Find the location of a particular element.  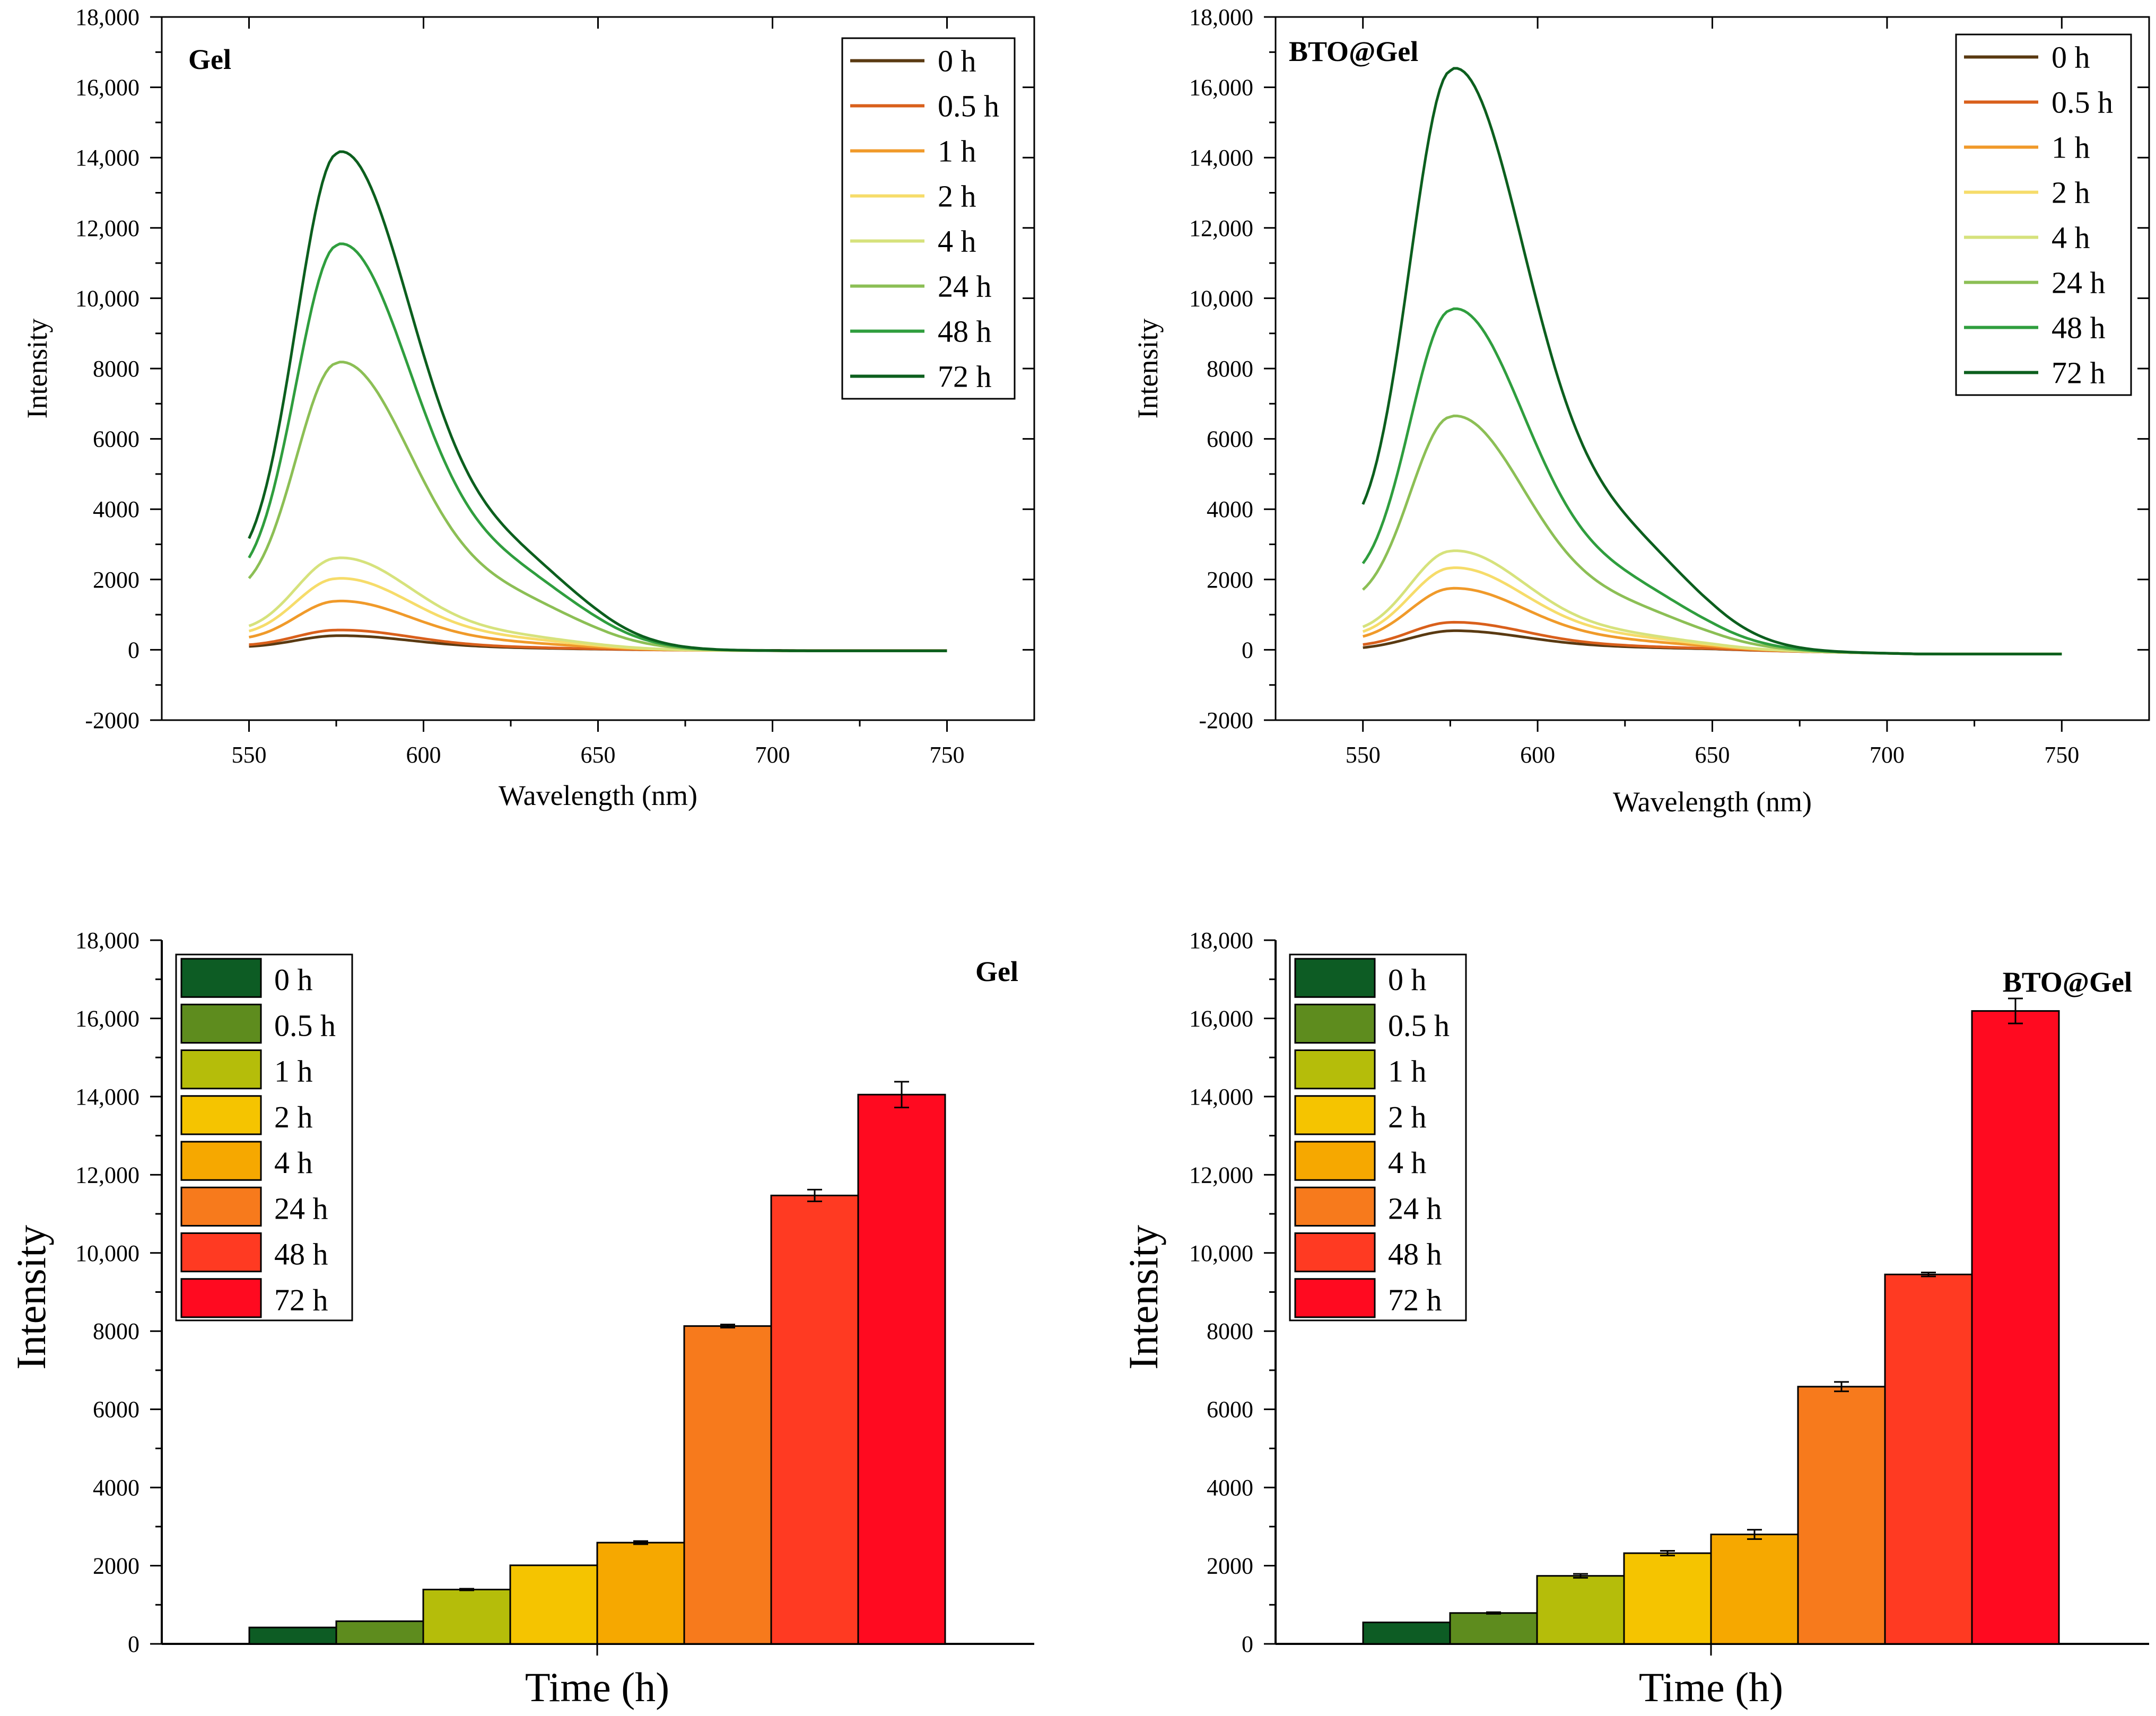

bar-4h is located at coordinates (1754, 1589).